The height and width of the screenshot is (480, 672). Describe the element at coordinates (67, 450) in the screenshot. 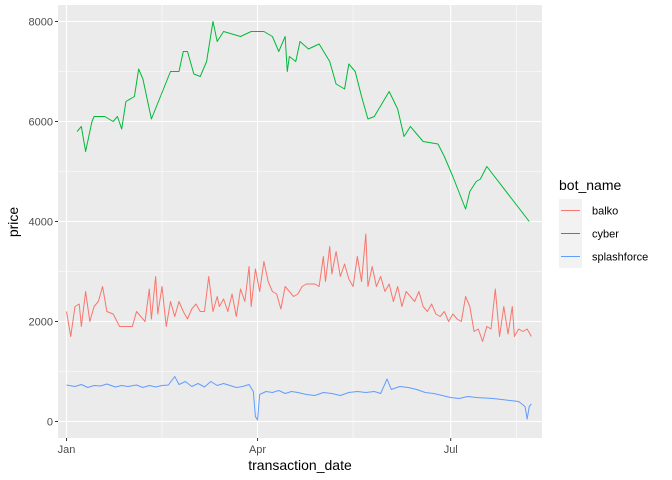

I see `x-tick-label: Jan` at that location.